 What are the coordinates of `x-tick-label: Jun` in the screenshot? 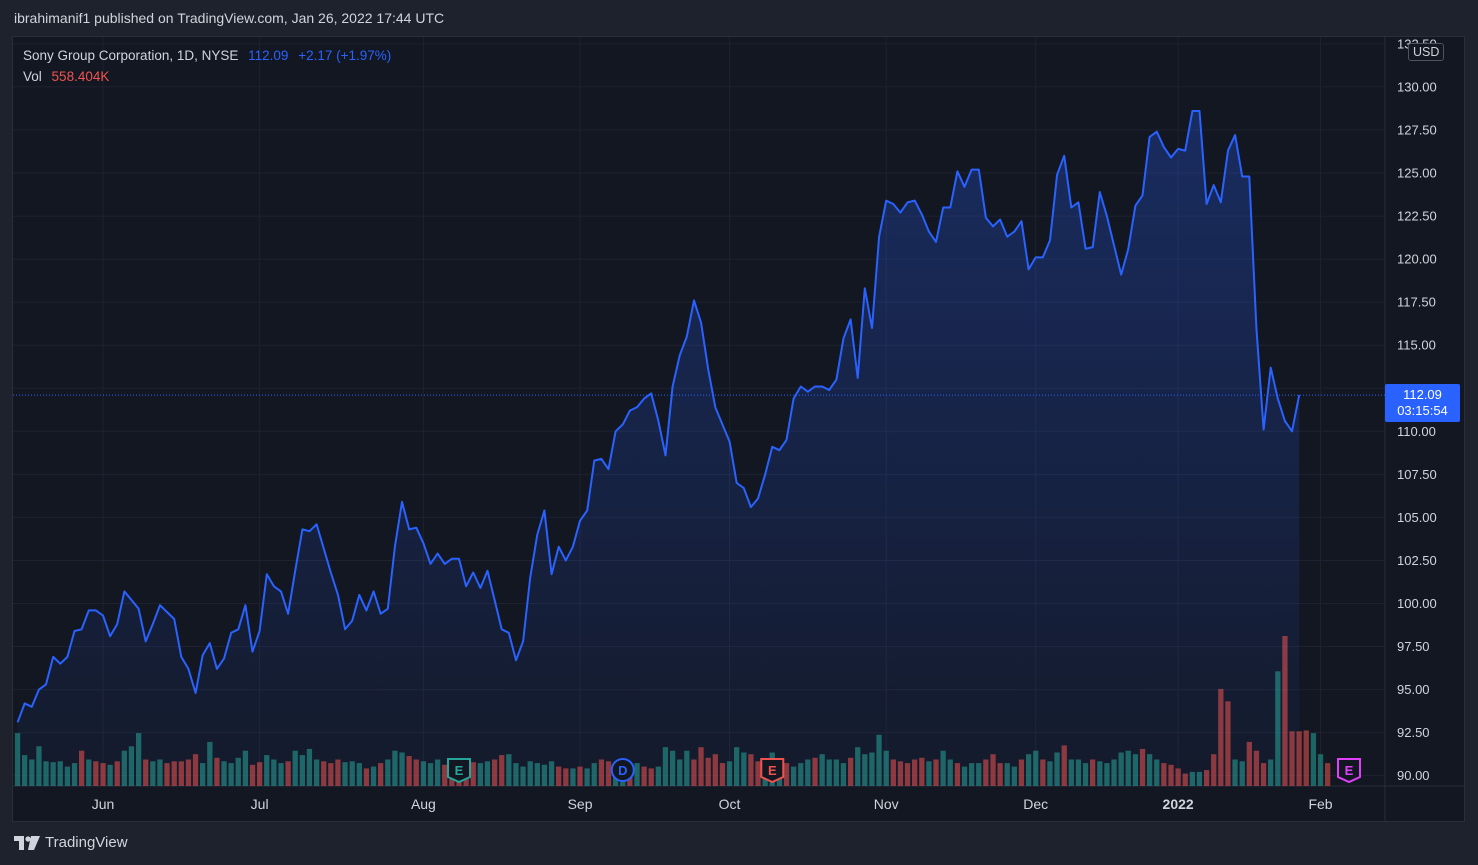 It's located at (103, 804).